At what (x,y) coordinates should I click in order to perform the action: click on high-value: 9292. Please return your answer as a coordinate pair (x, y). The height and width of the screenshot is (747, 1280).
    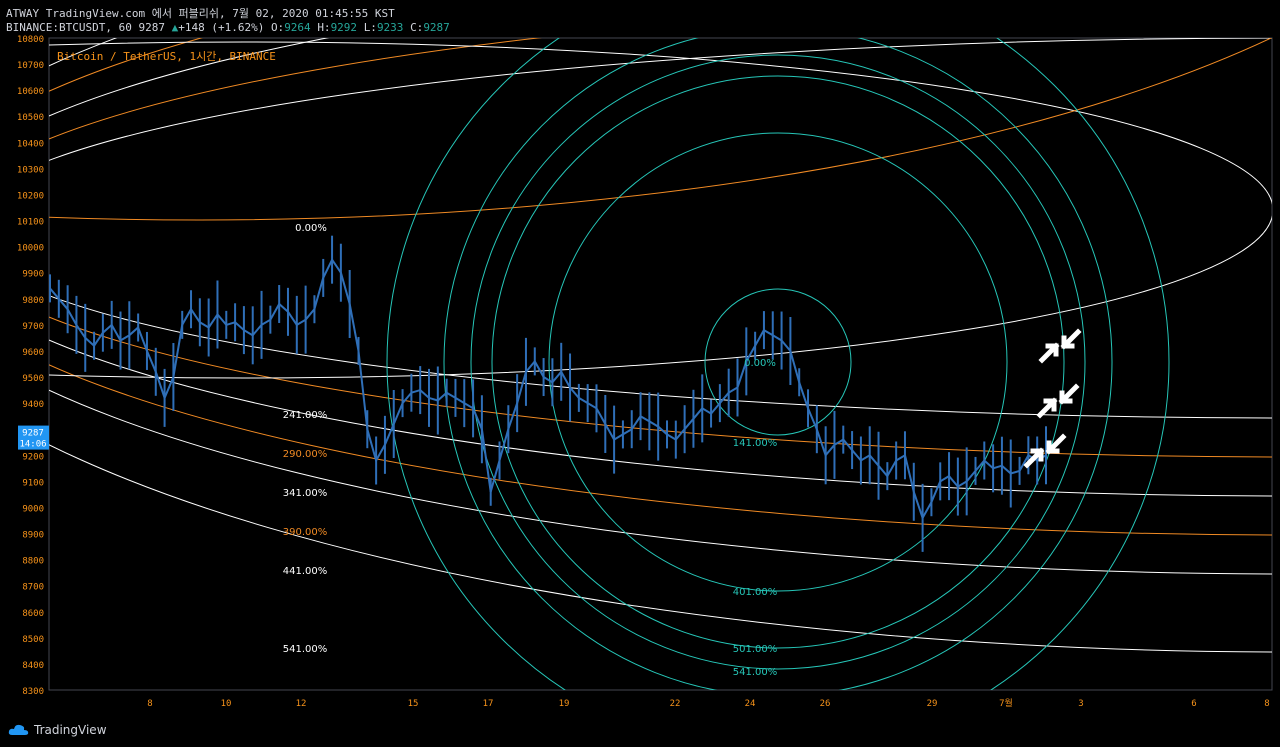
    Looking at the image, I should click on (344, 27).